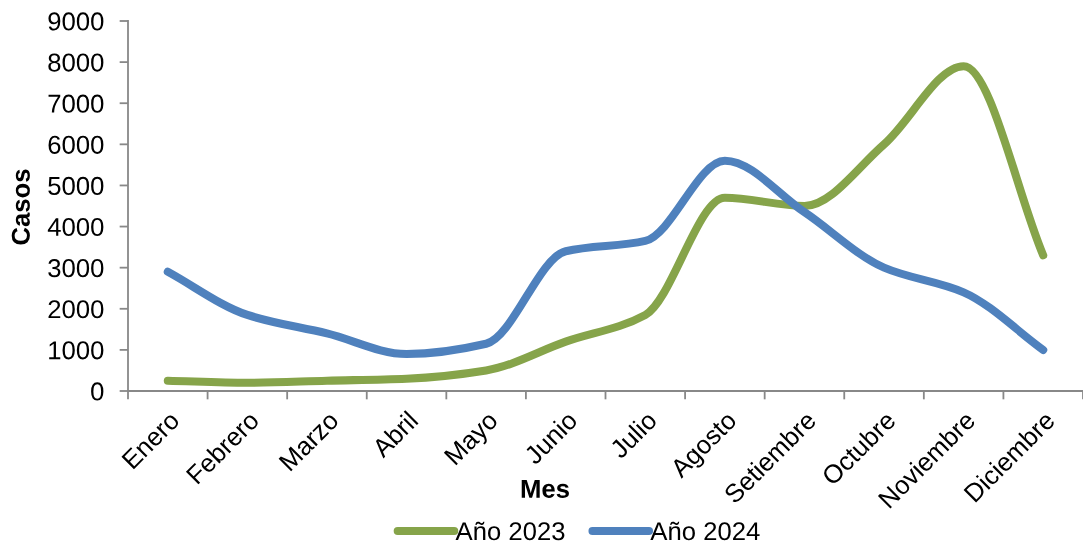 This screenshot has width=1083, height=550. I want to click on legend-label: Año 2023, so click(510, 531).